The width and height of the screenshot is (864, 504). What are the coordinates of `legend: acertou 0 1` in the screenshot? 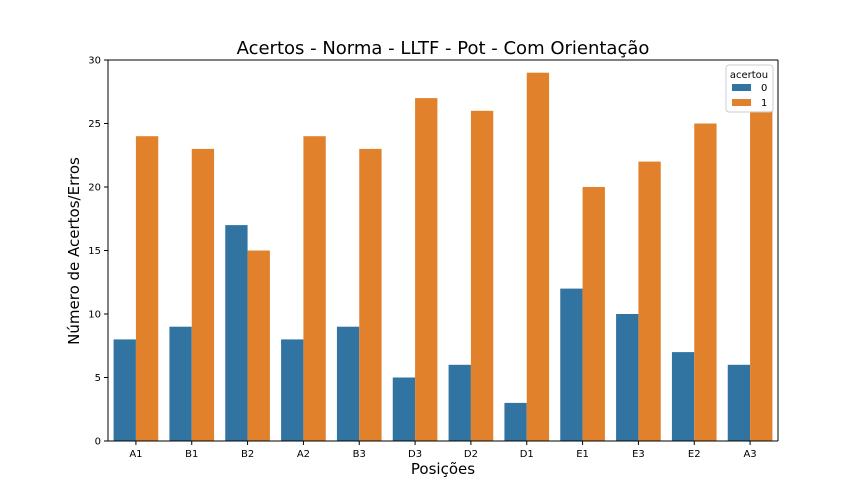 It's located at (749, 88).